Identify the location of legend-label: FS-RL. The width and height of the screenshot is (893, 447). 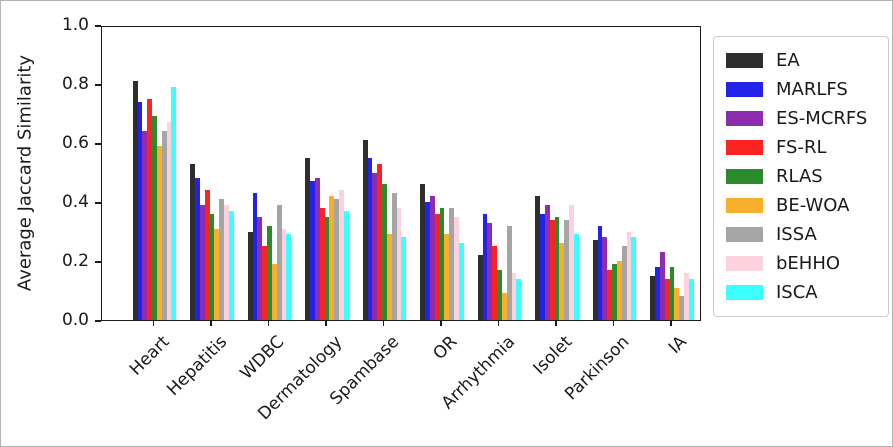
(801, 147).